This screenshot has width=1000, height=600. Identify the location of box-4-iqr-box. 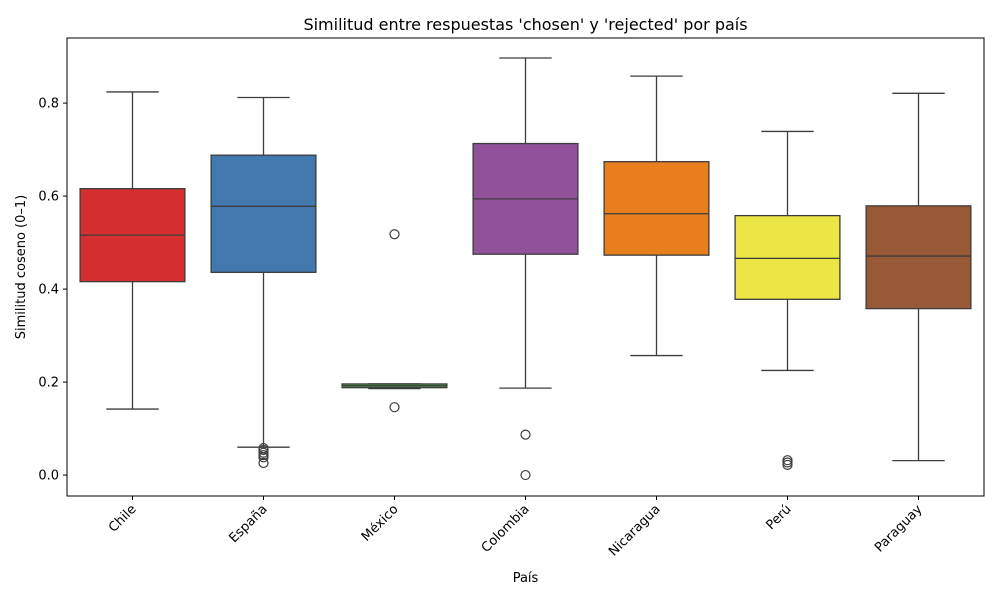
(656, 208).